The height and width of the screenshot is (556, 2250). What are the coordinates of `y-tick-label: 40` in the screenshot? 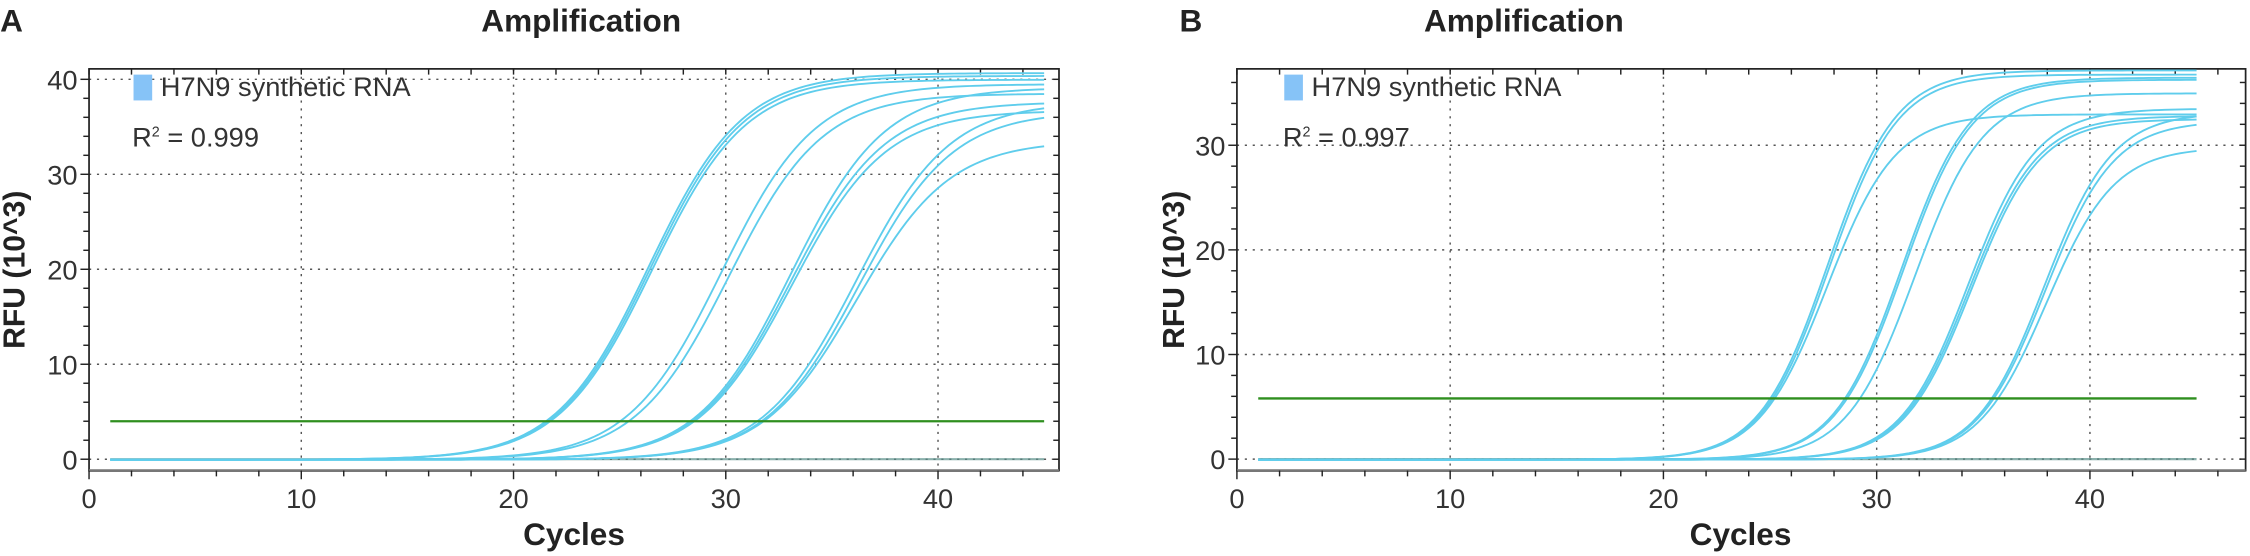 It's located at (62, 79).